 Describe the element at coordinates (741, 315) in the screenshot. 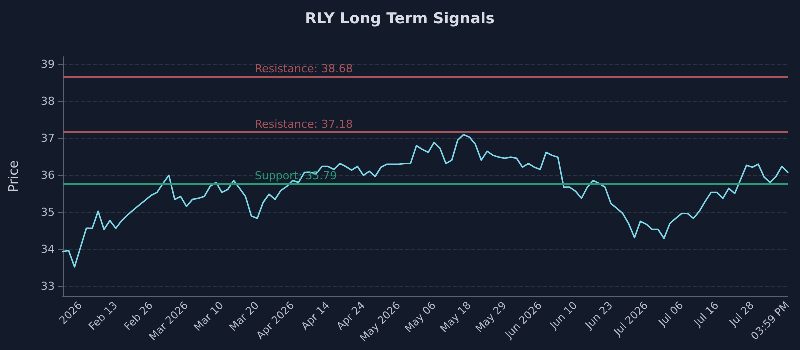

I see `x-tick-label: Jul 28` at that location.